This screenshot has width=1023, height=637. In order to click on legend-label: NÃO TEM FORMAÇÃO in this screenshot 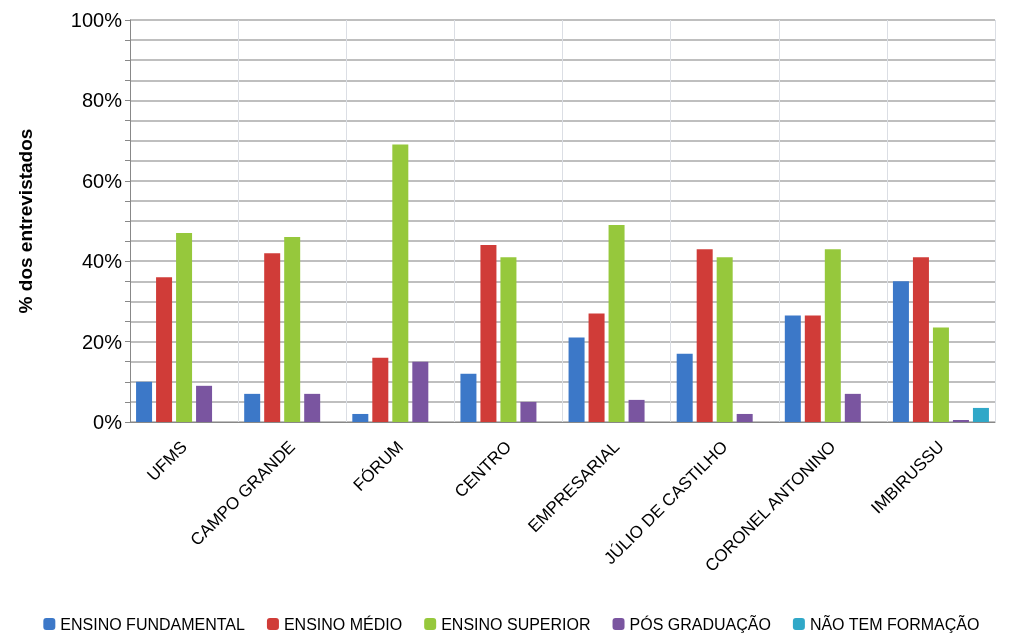, I will do `click(894, 623)`.